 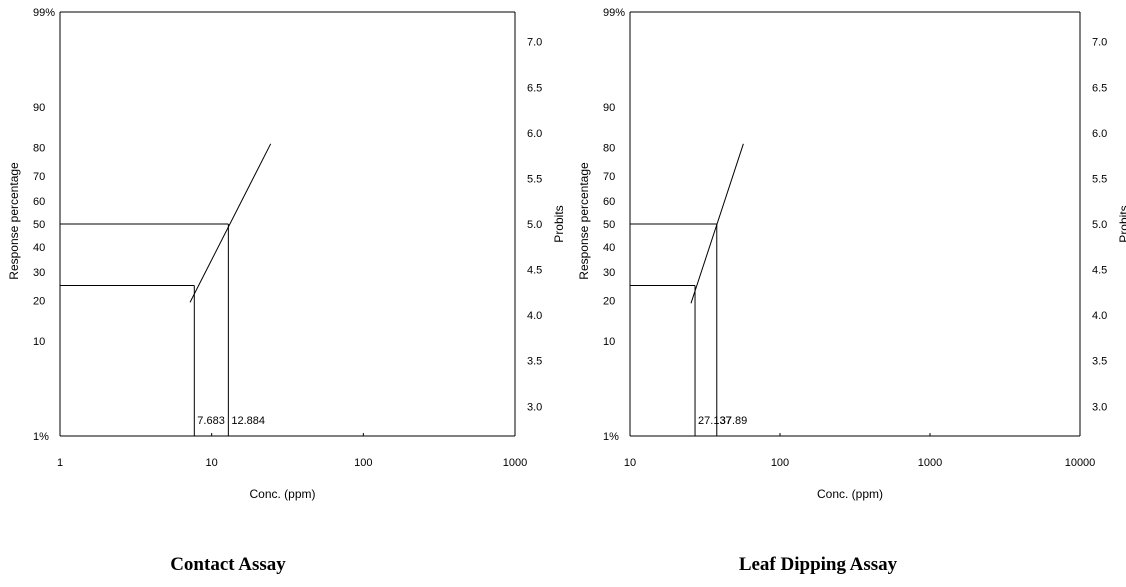 What do you see at coordinates (734, 421) in the screenshot?
I see `lc-value-label: 37.89` at bounding box center [734, 421].